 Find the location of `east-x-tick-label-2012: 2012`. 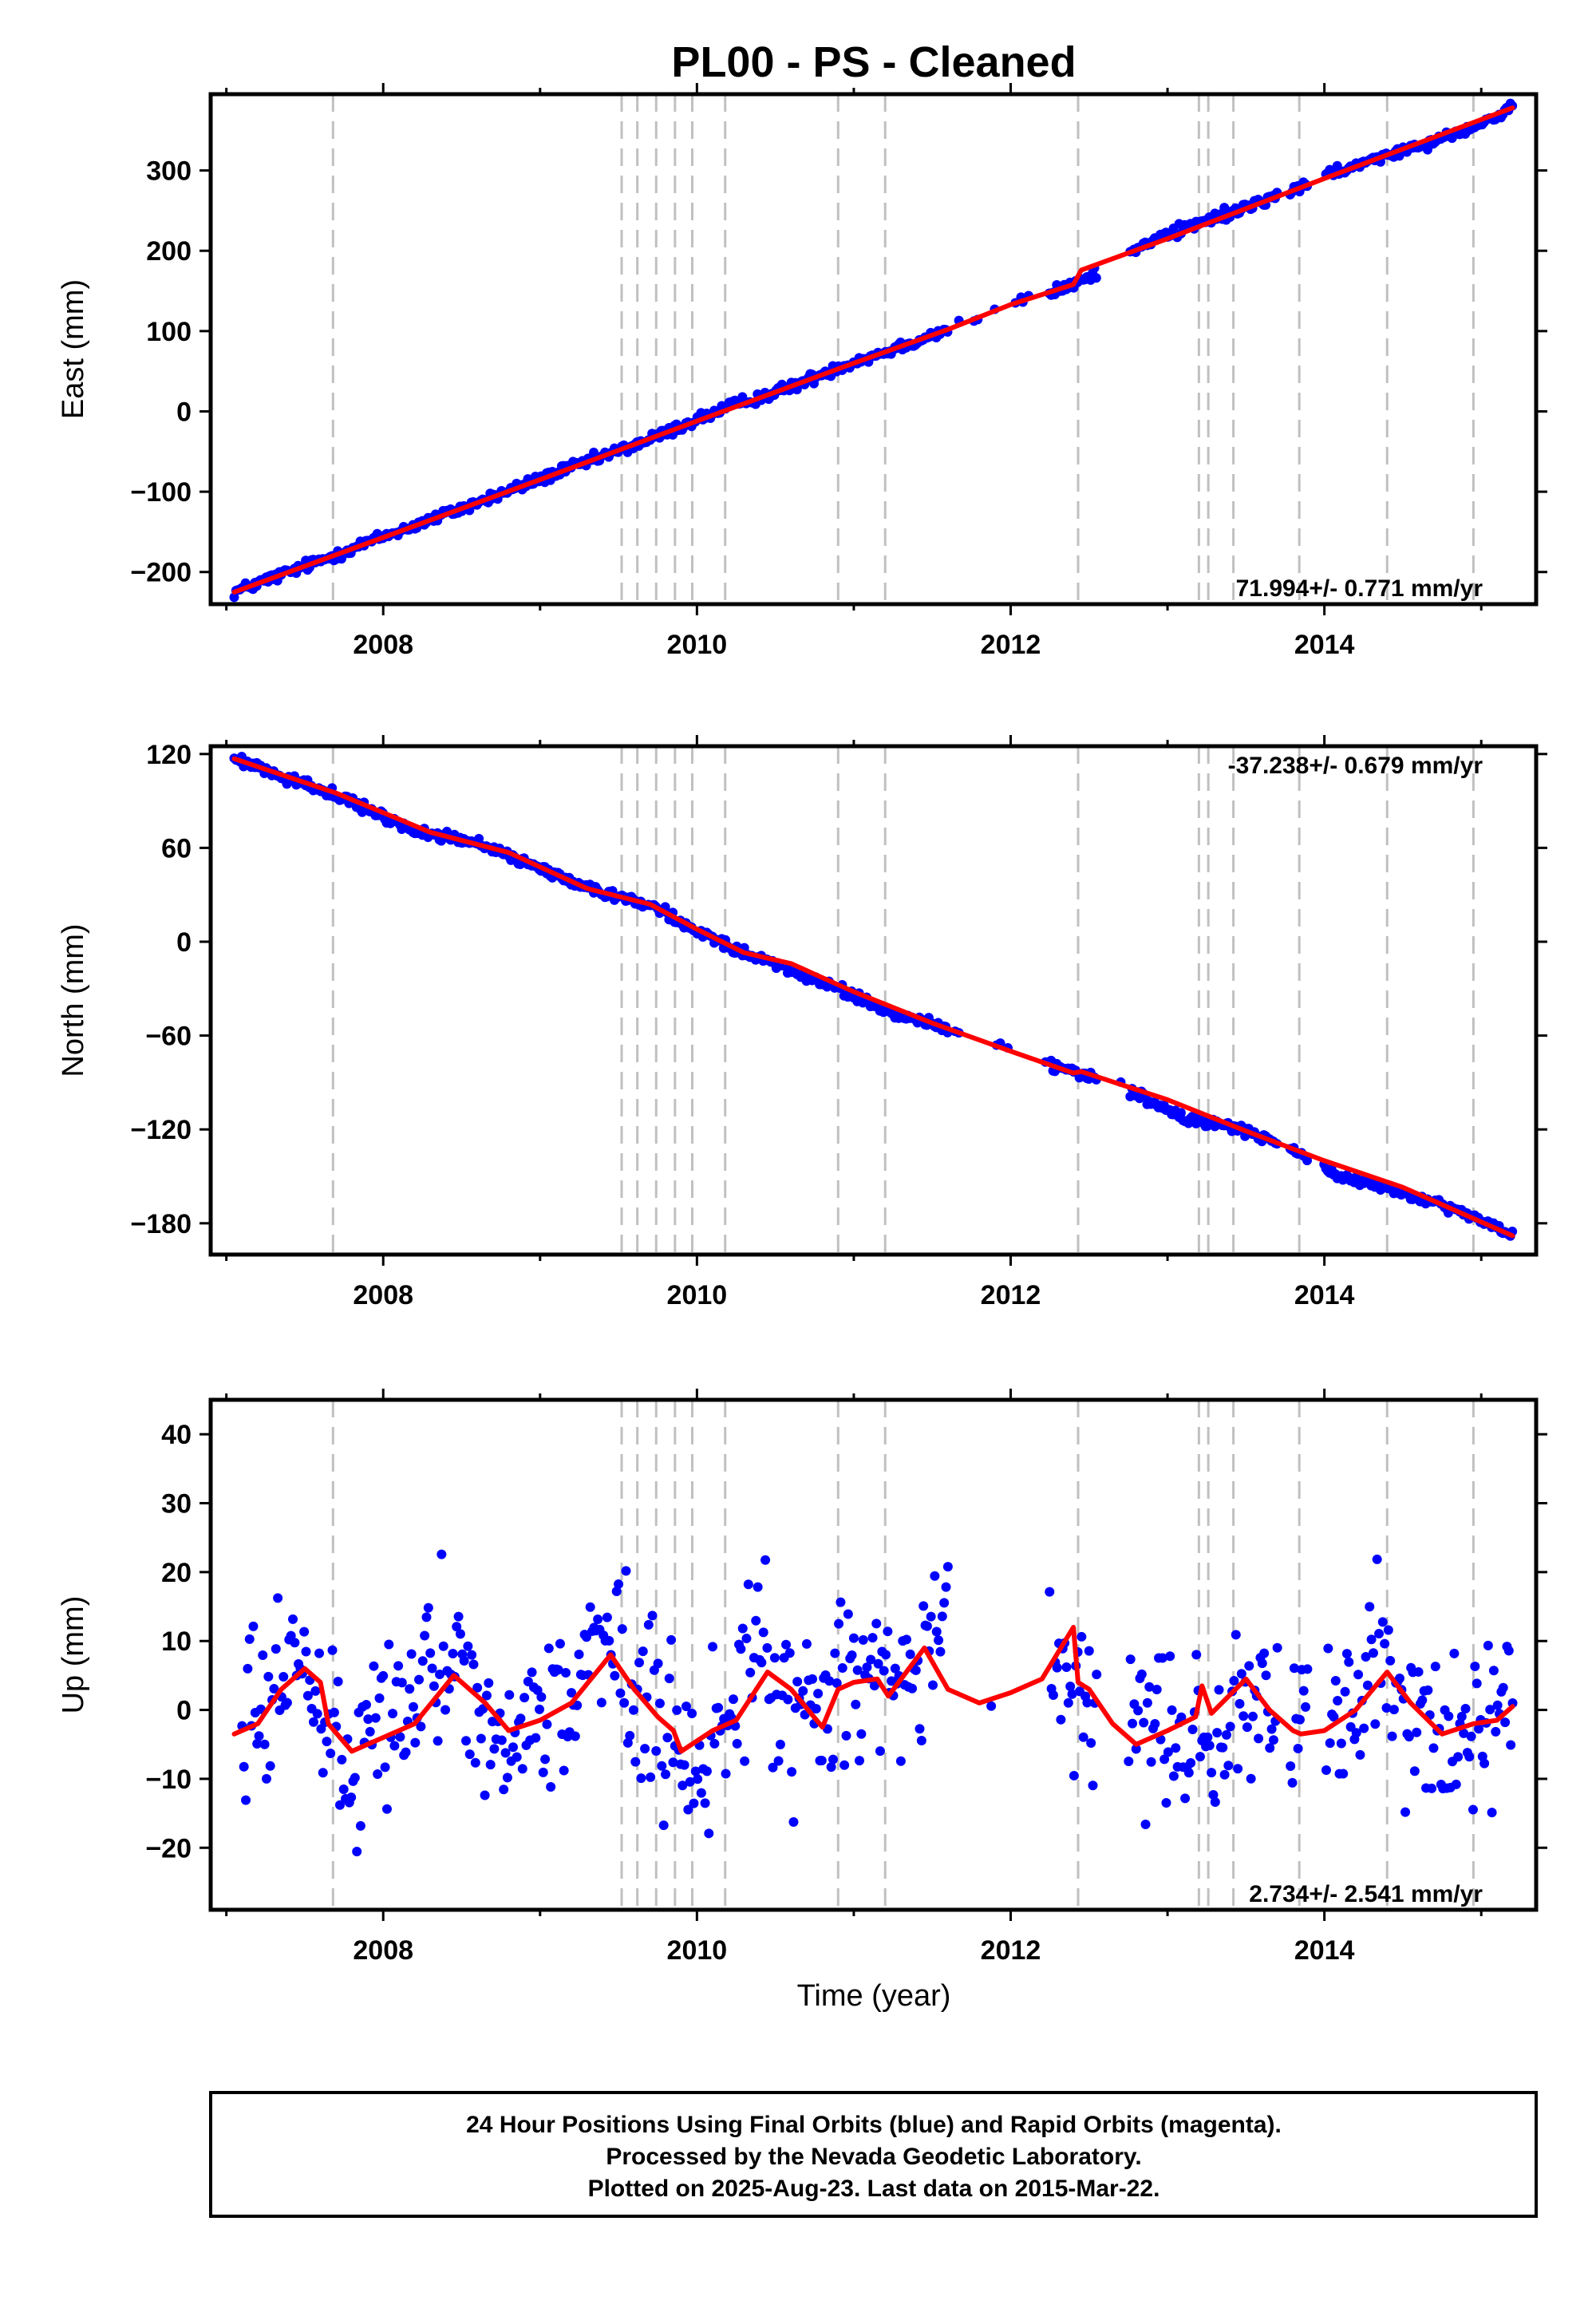

east-x-tick-label-2012: 2012 is located at coordinates (1011, 645).